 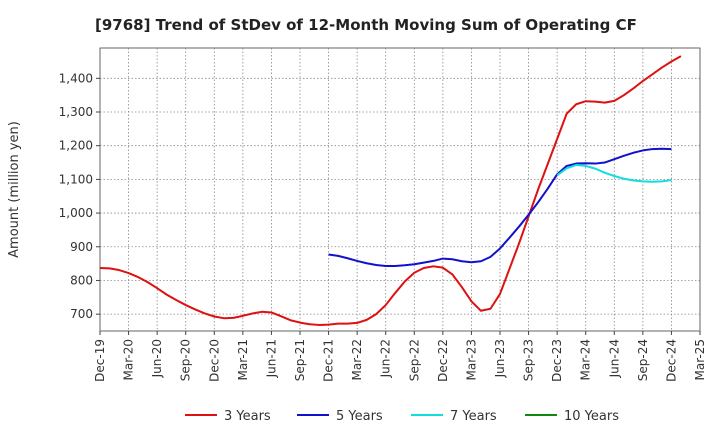 What do you see at coordinates (76, 112) in the screenshot?
I see `y-tick-label: 1,300` at bounding box center [76, 112].